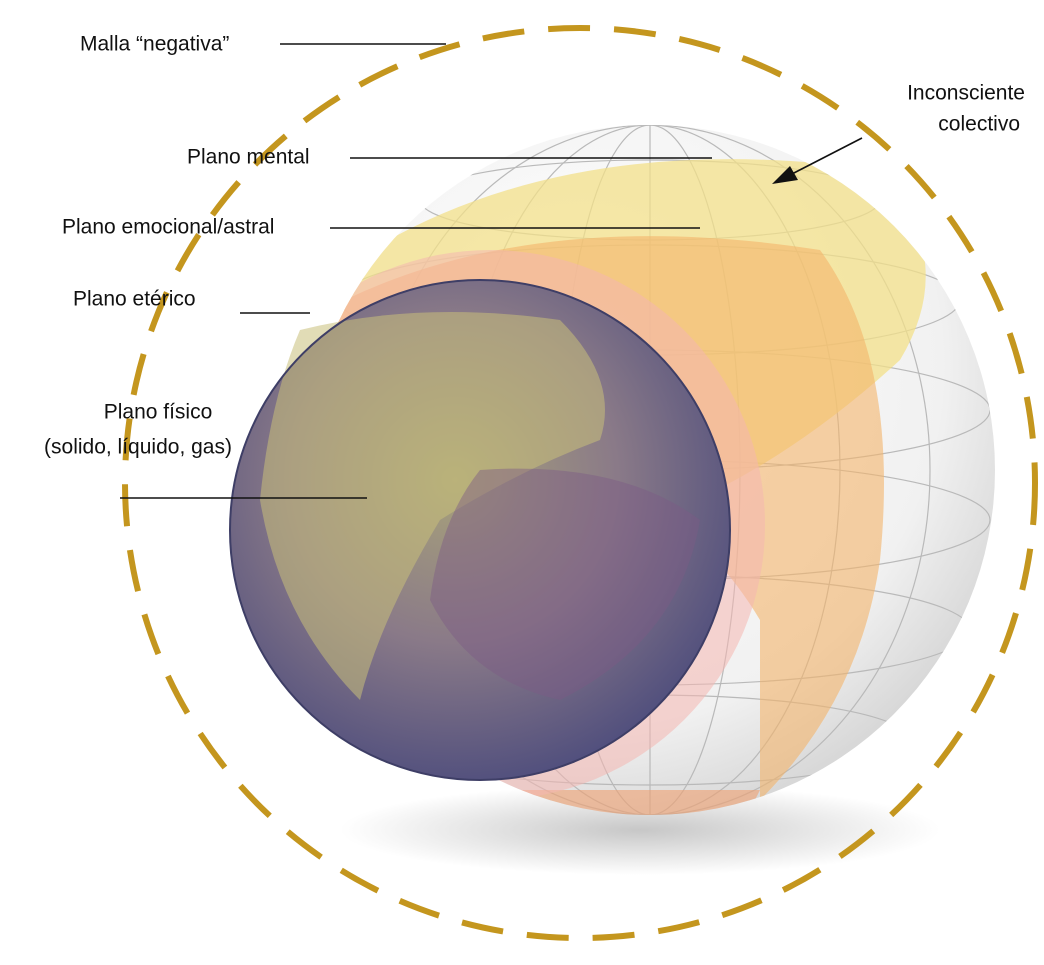 This screenshot has height=965, width=1044. What do you see at coordinates (785, 175) in the screenshot?
I see `arrow-head` at bounding box center [785, 175].